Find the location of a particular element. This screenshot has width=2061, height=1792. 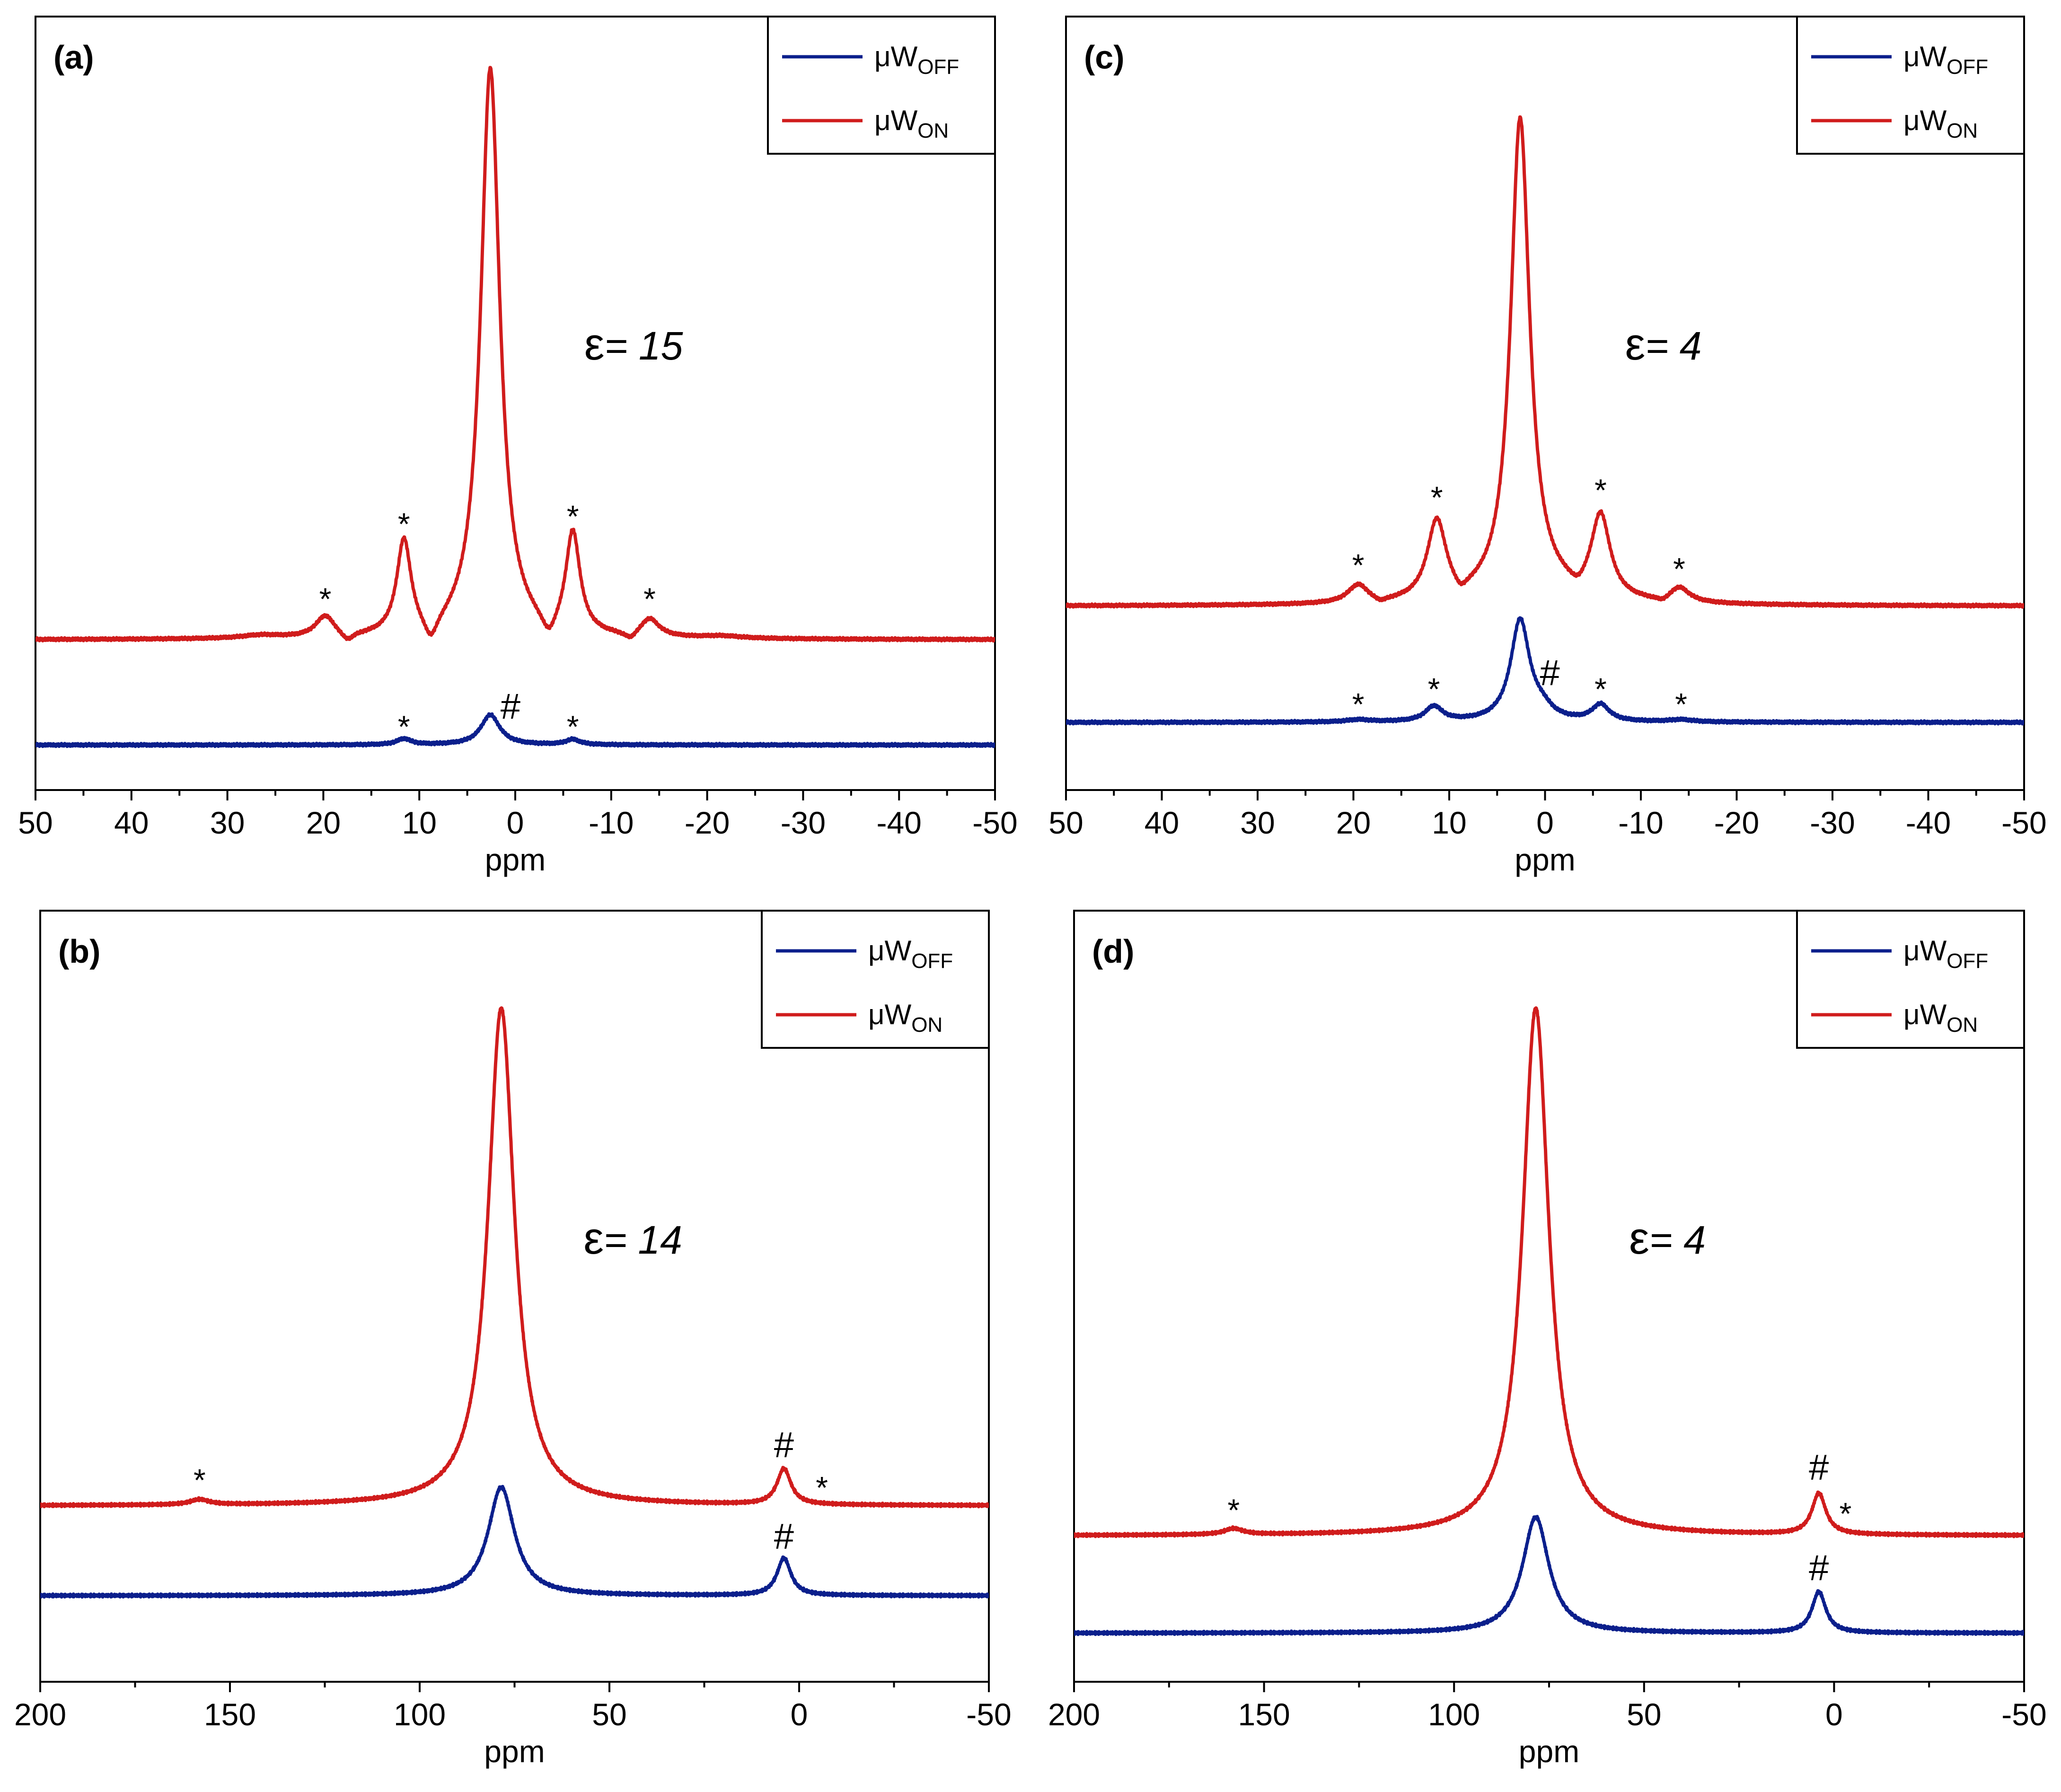

x-tick-label: -20 is located at coordinates (1736, 822).